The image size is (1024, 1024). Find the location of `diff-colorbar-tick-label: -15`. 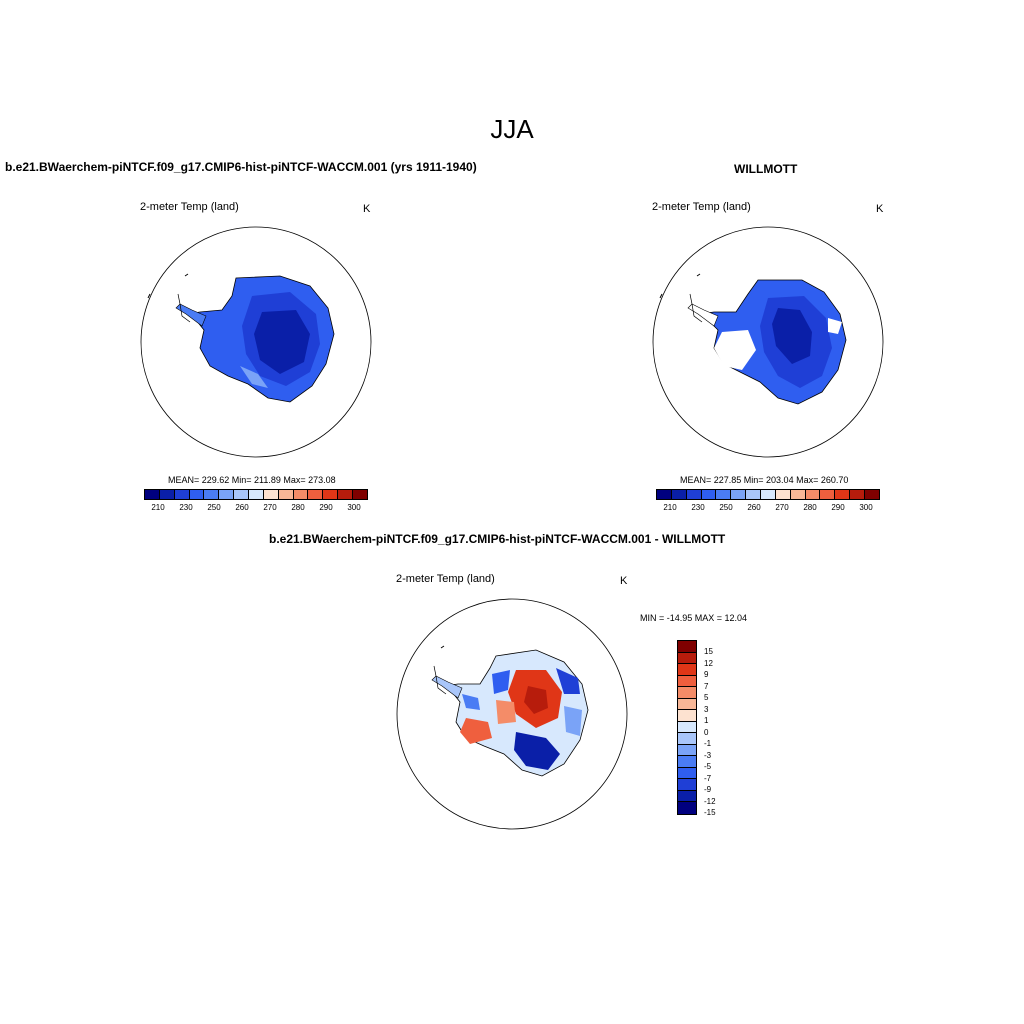

diff-colorbar-tick-label: -15 is located at coordinates (710, 812).